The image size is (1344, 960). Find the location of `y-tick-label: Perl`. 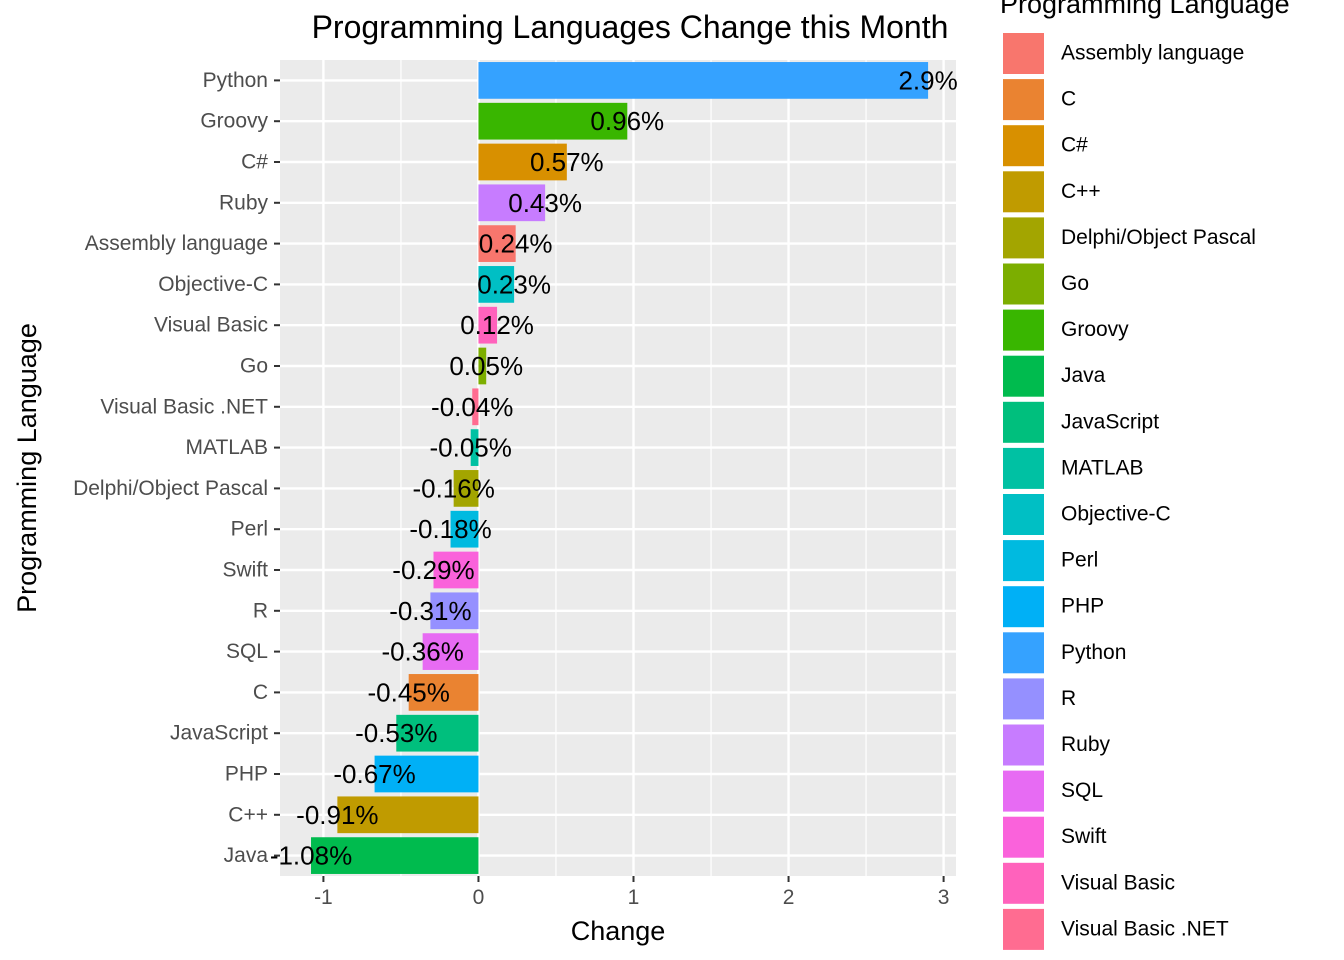

y-tick-label: Perl is located at coordinates (249, 529).